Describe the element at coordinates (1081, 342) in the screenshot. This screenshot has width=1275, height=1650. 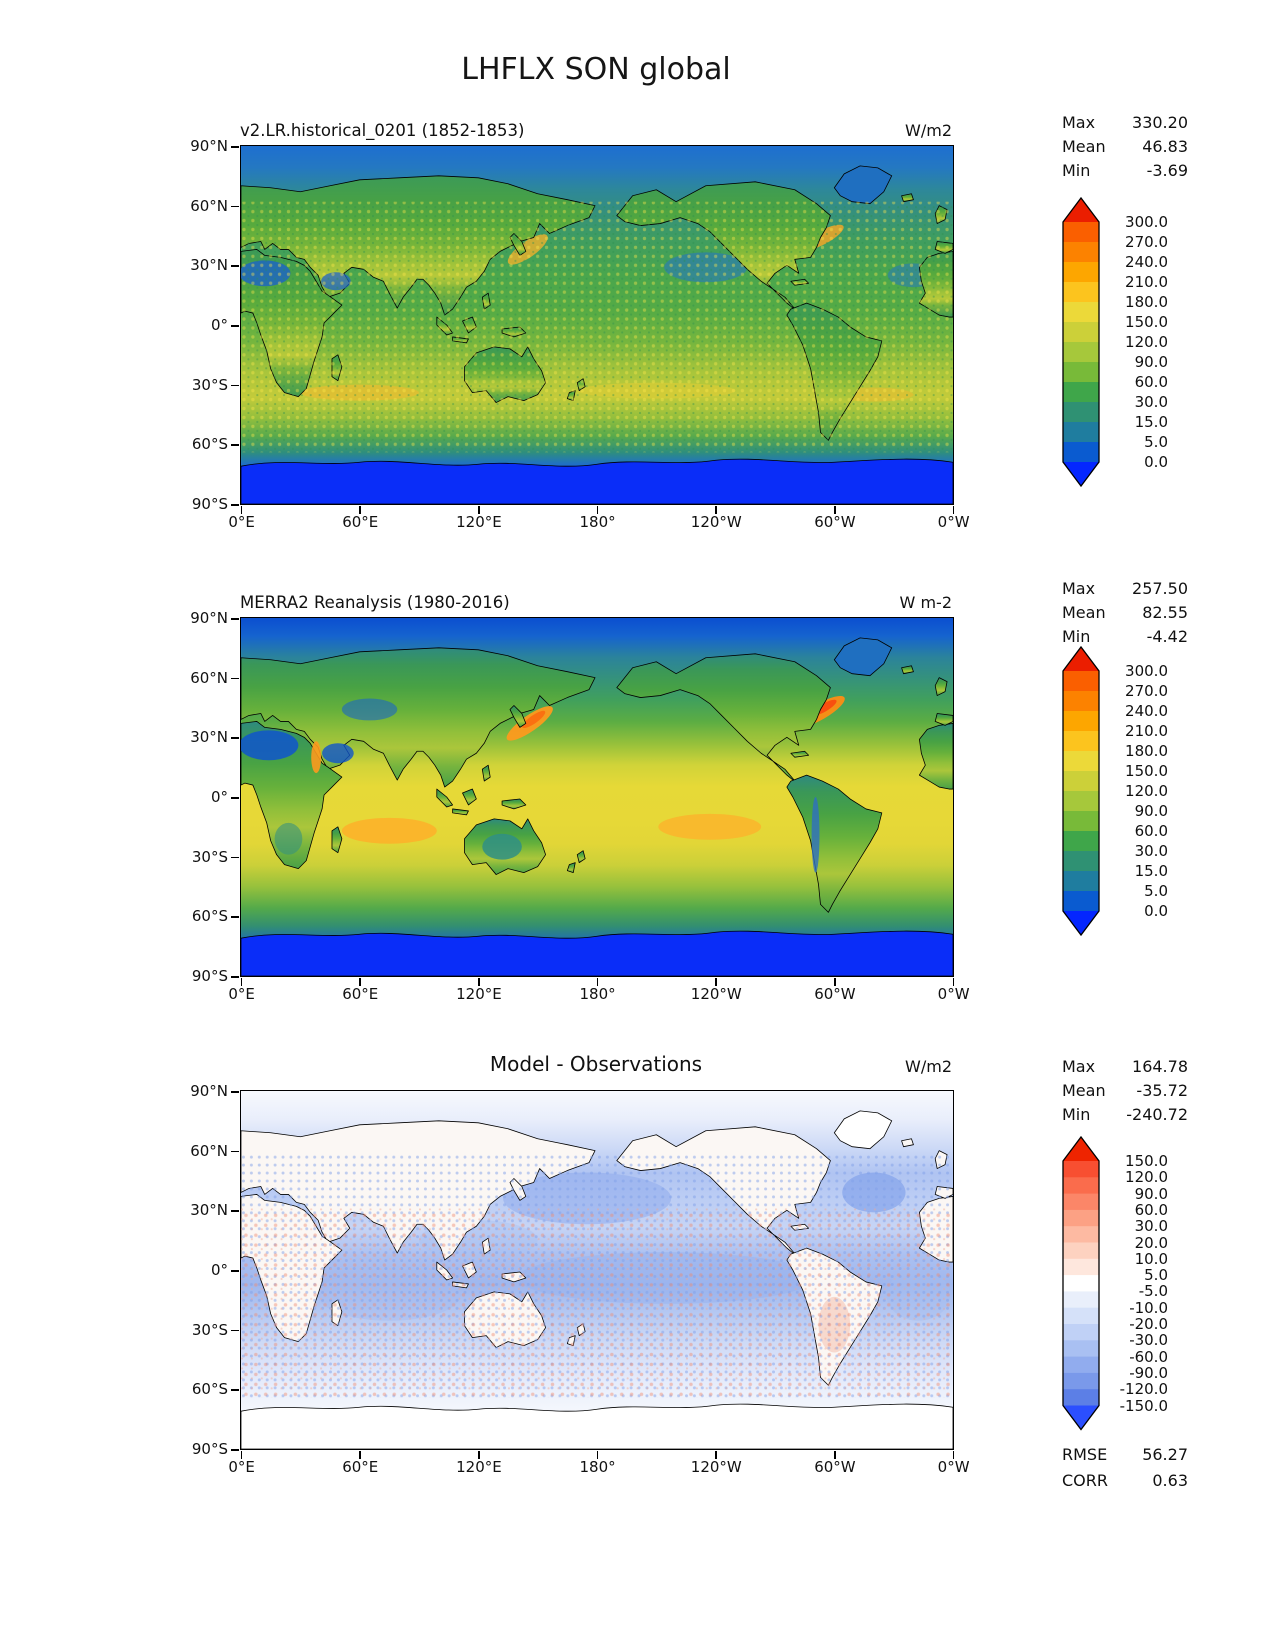
I see `colorbar-model` at that location.